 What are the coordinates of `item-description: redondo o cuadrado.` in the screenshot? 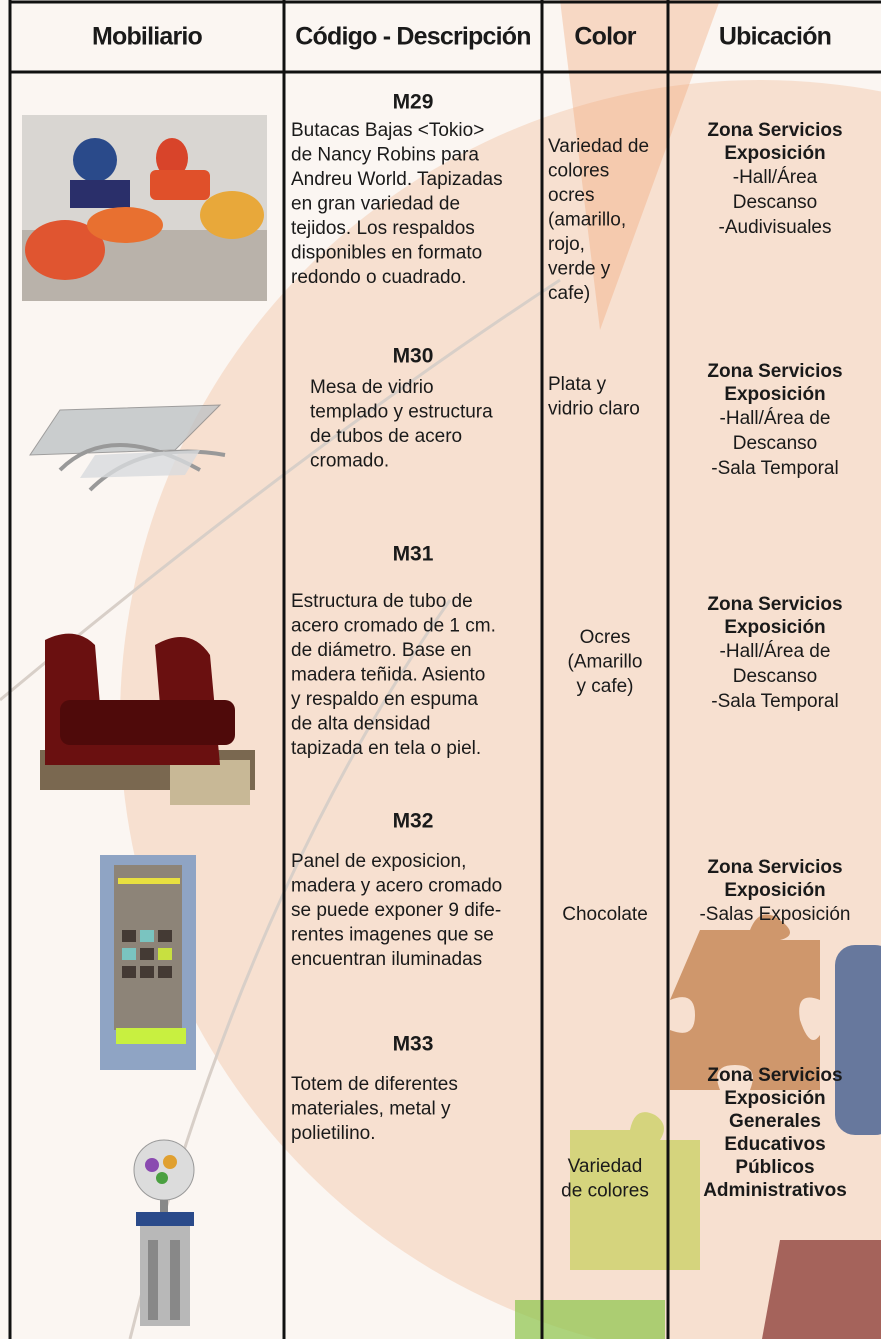 It's located at (378, 277).